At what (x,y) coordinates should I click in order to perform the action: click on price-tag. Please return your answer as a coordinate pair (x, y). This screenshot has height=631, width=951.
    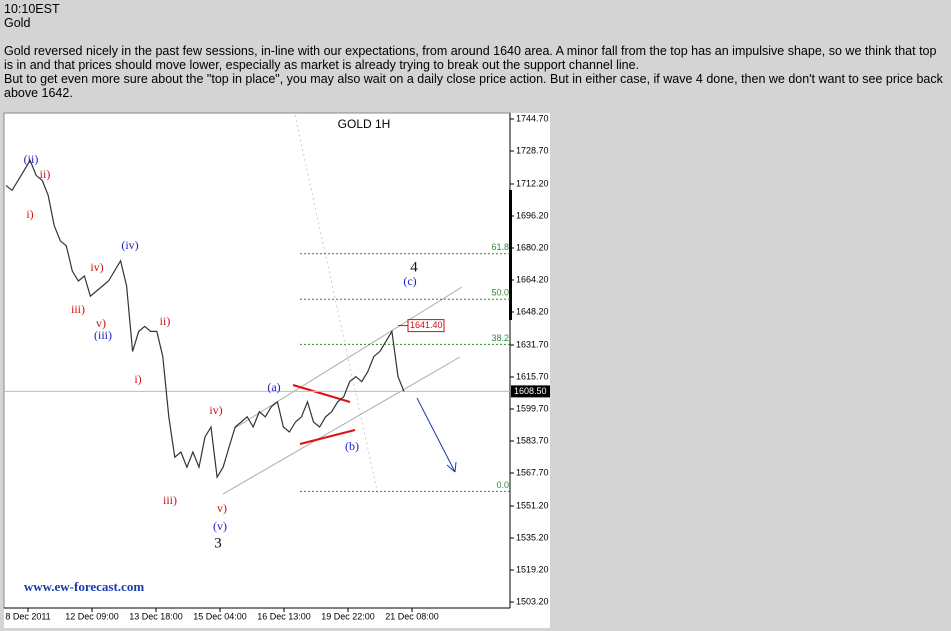
    Looking at the image, I should click on (530, 391).